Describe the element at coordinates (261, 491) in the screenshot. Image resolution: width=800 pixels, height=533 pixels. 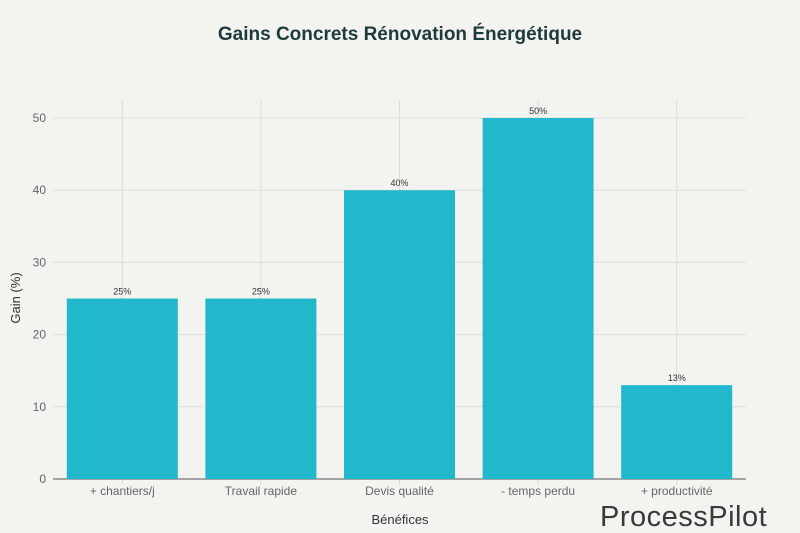
I see `x-tick-label: Travail rapide` at that location.